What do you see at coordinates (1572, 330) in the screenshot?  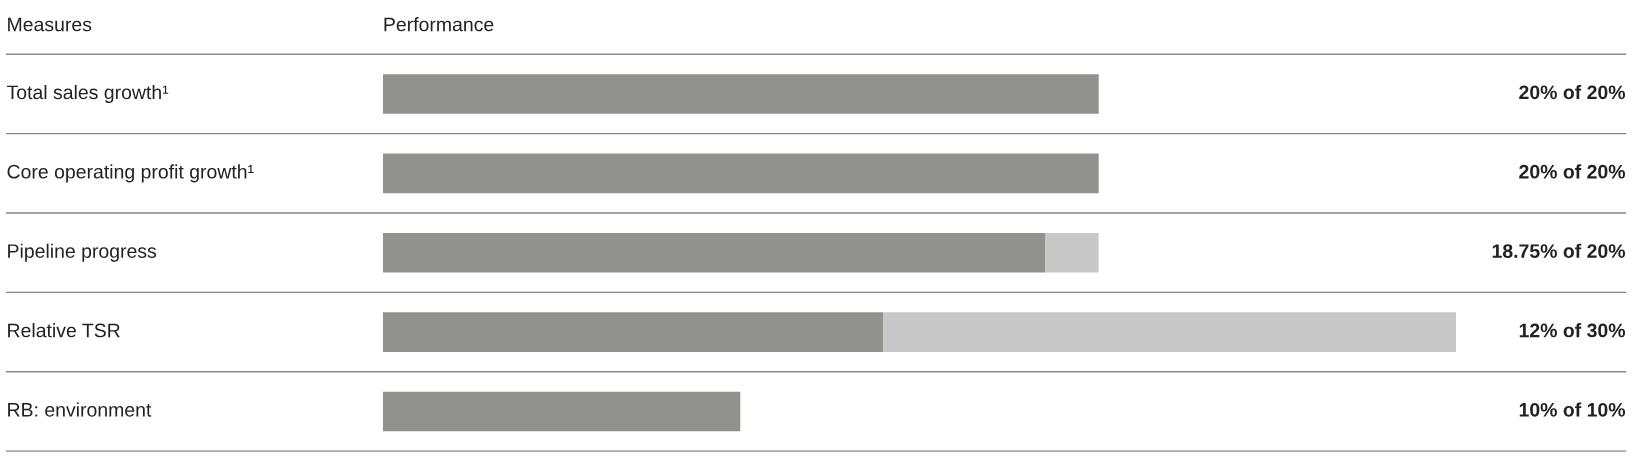 I see `text: 12% of 30%` at bounding box center [1572, 330].